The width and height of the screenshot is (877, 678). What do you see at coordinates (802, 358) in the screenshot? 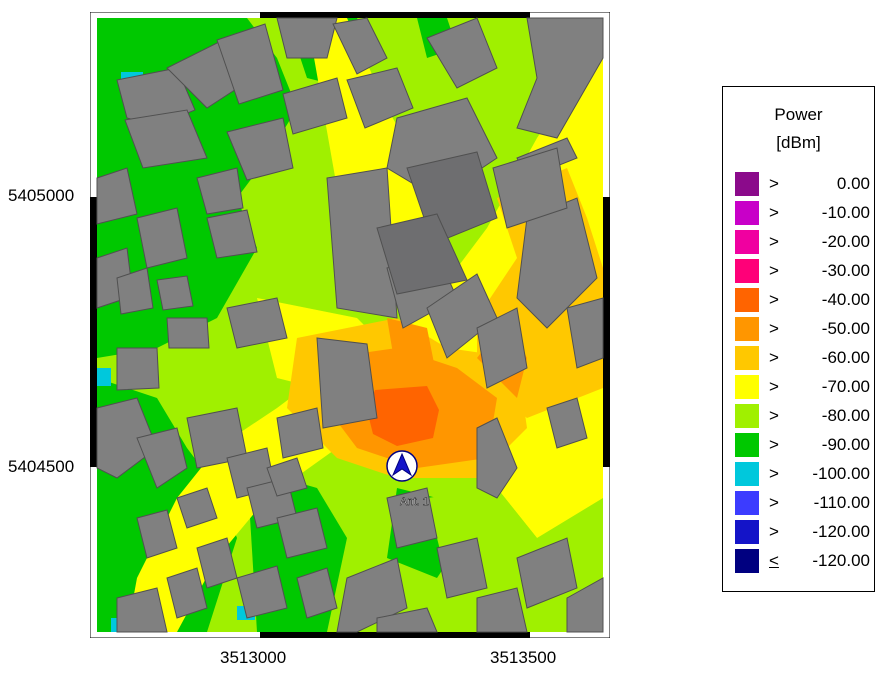
I see `legend-item: > -60.00` at bounding box center [802, 358].